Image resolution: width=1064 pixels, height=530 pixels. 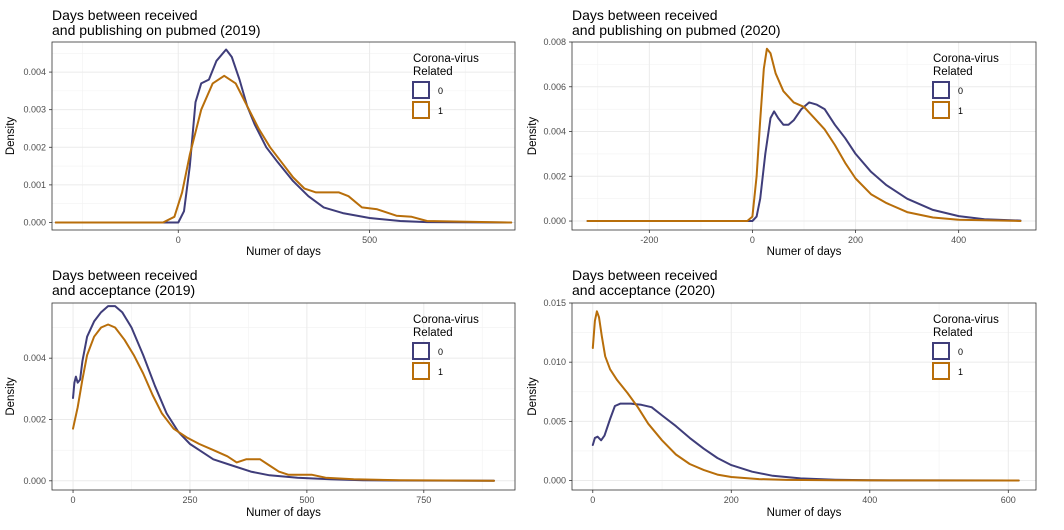 I want to click on chart-title-line: and publishing on pubmed (2020), so click(x=676, y=30).